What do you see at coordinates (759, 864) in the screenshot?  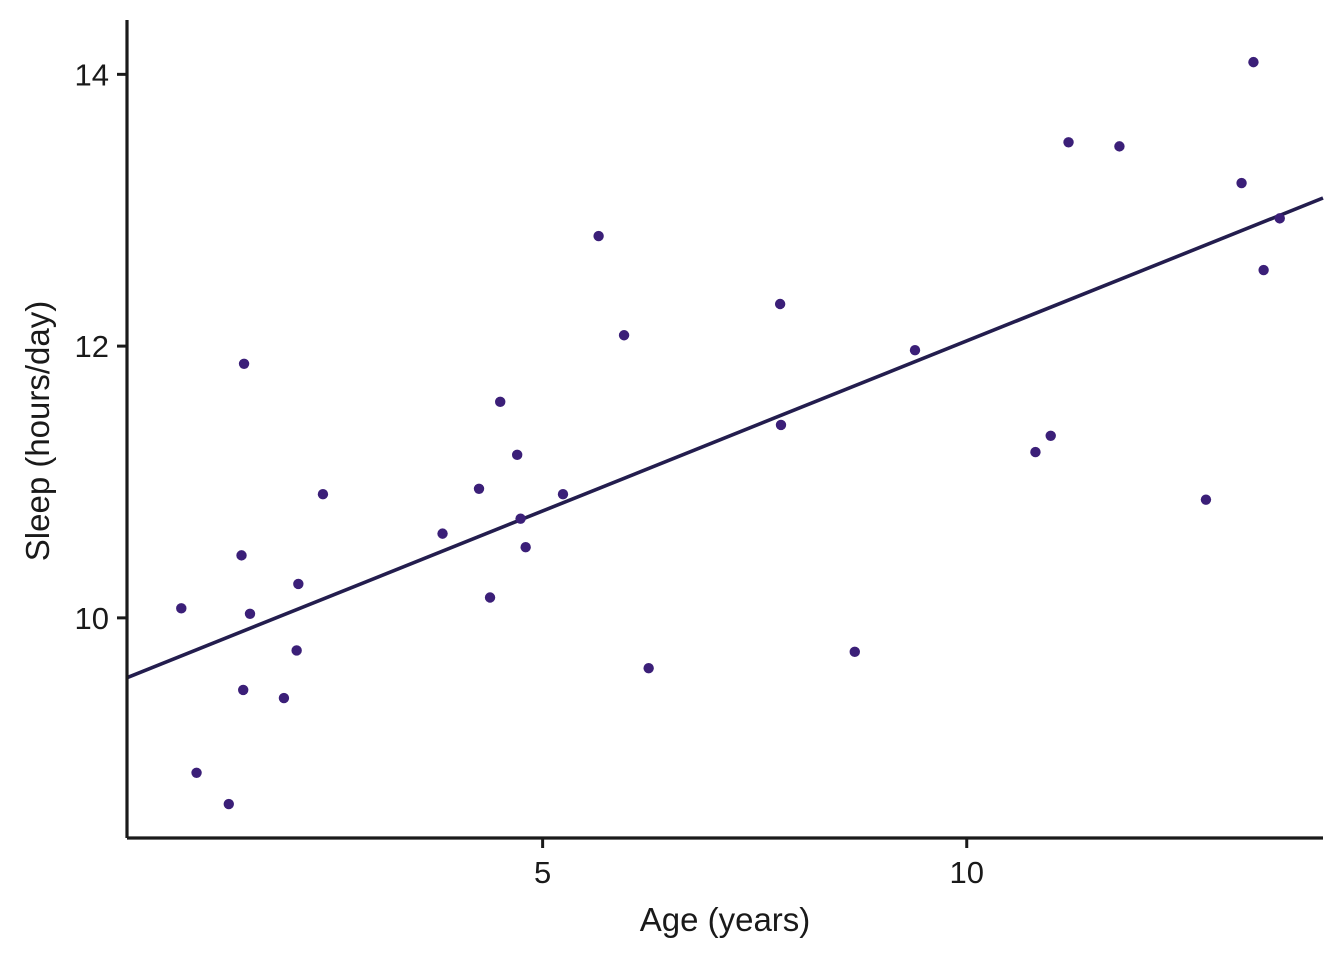 I see `x-axis-ticks: 5 10` at bounding box center [759, 864].